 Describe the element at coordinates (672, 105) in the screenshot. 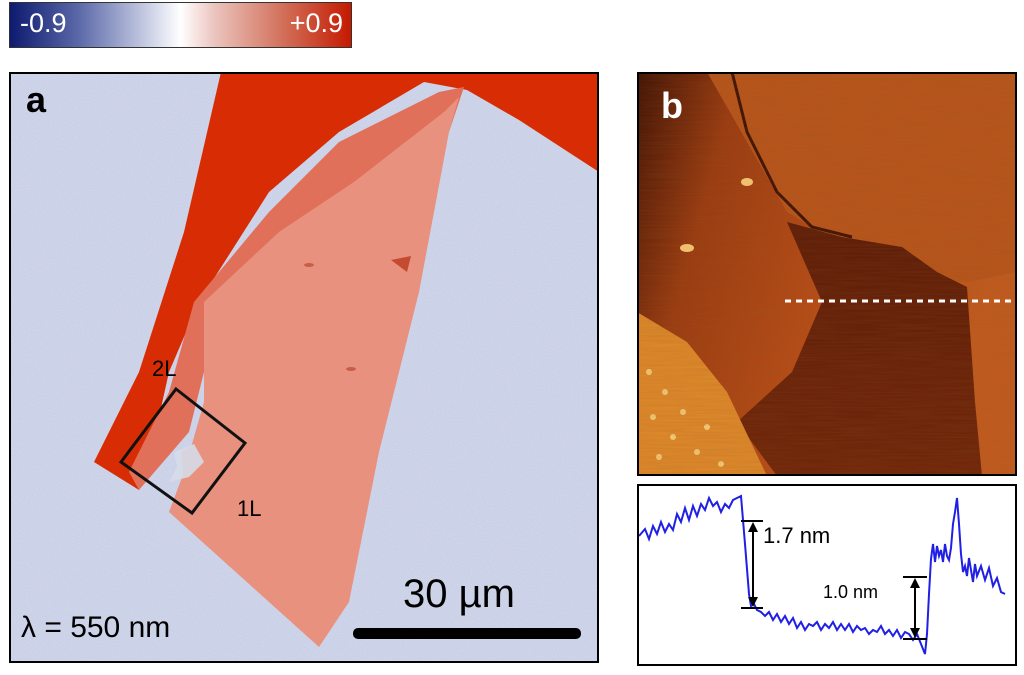

I see `panel-b-letter: b` at that location.